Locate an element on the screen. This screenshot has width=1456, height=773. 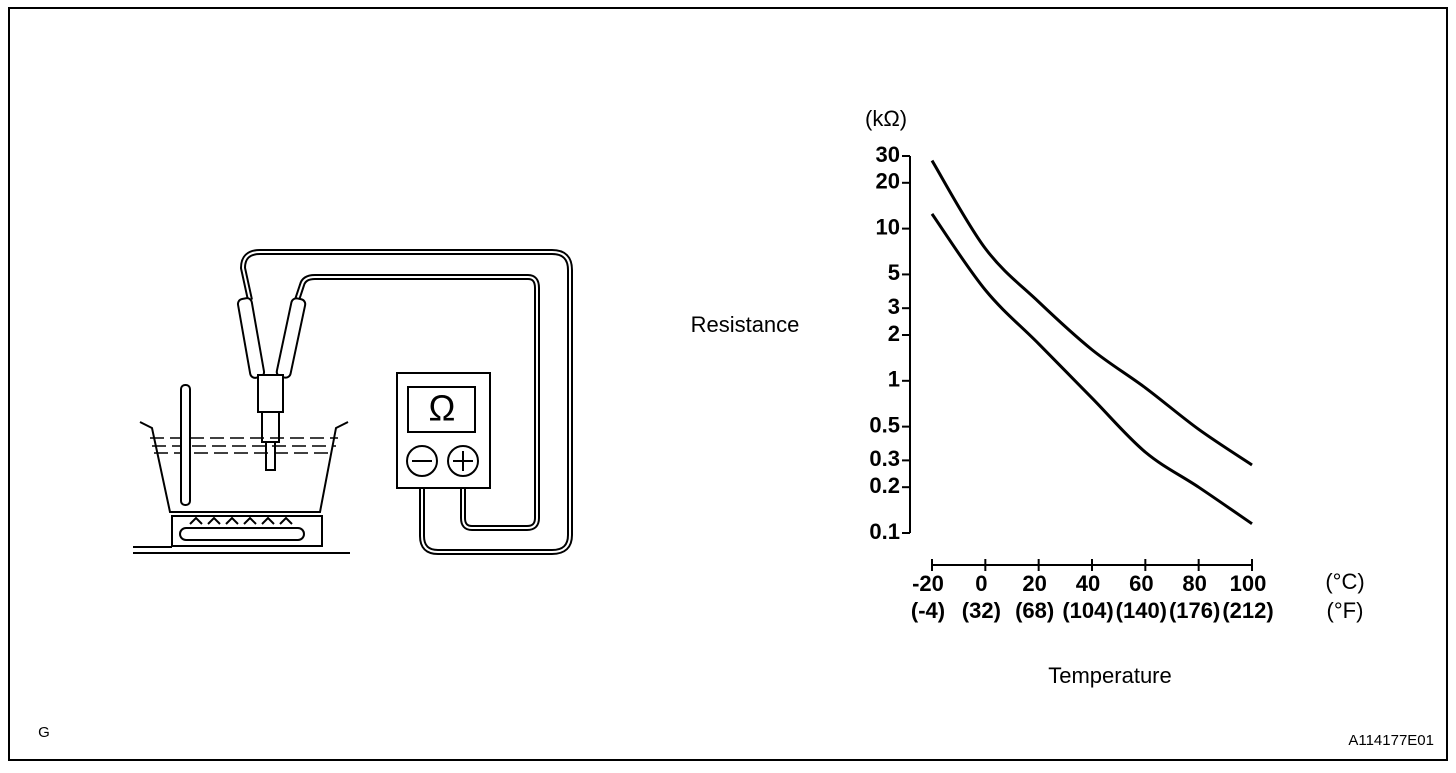
burner is located at coordinates (247, 531).